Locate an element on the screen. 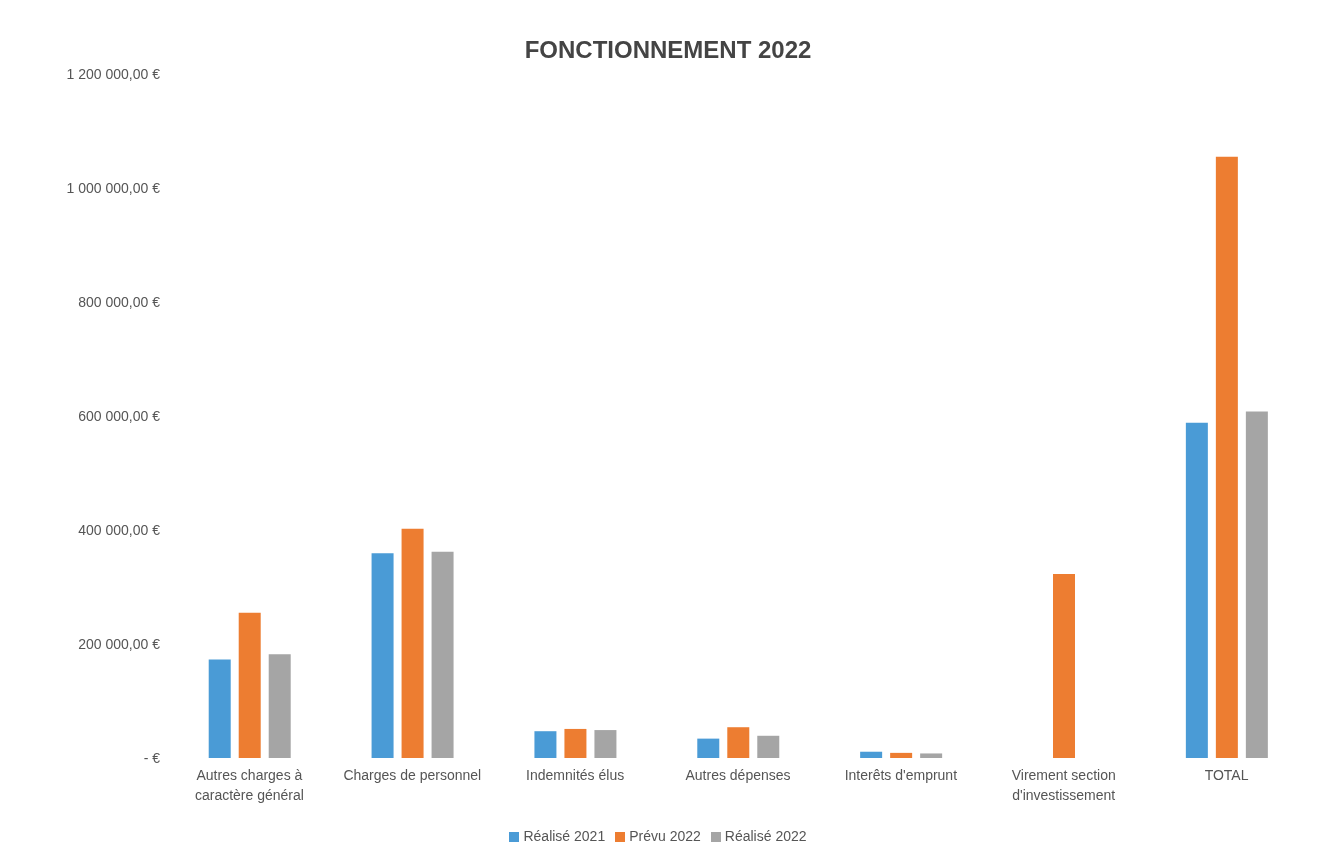 Image resolution: width=1341 pixels, height=855 pixels. x-tick-label: Virement section d'investissement is located at coordinates (1063, 785).